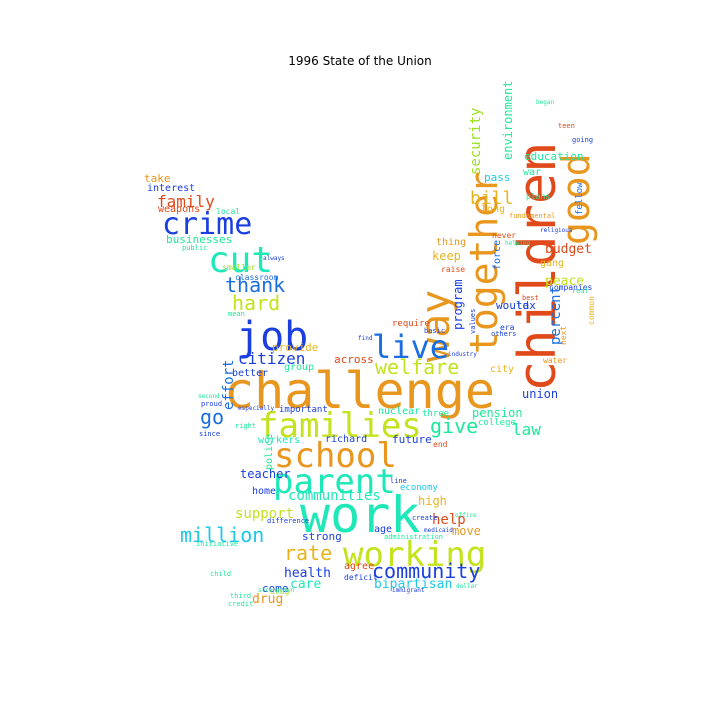 The height and width of the screenshot is (720, 720). I want to click on word-weapons: weapons, so click(179, 209).